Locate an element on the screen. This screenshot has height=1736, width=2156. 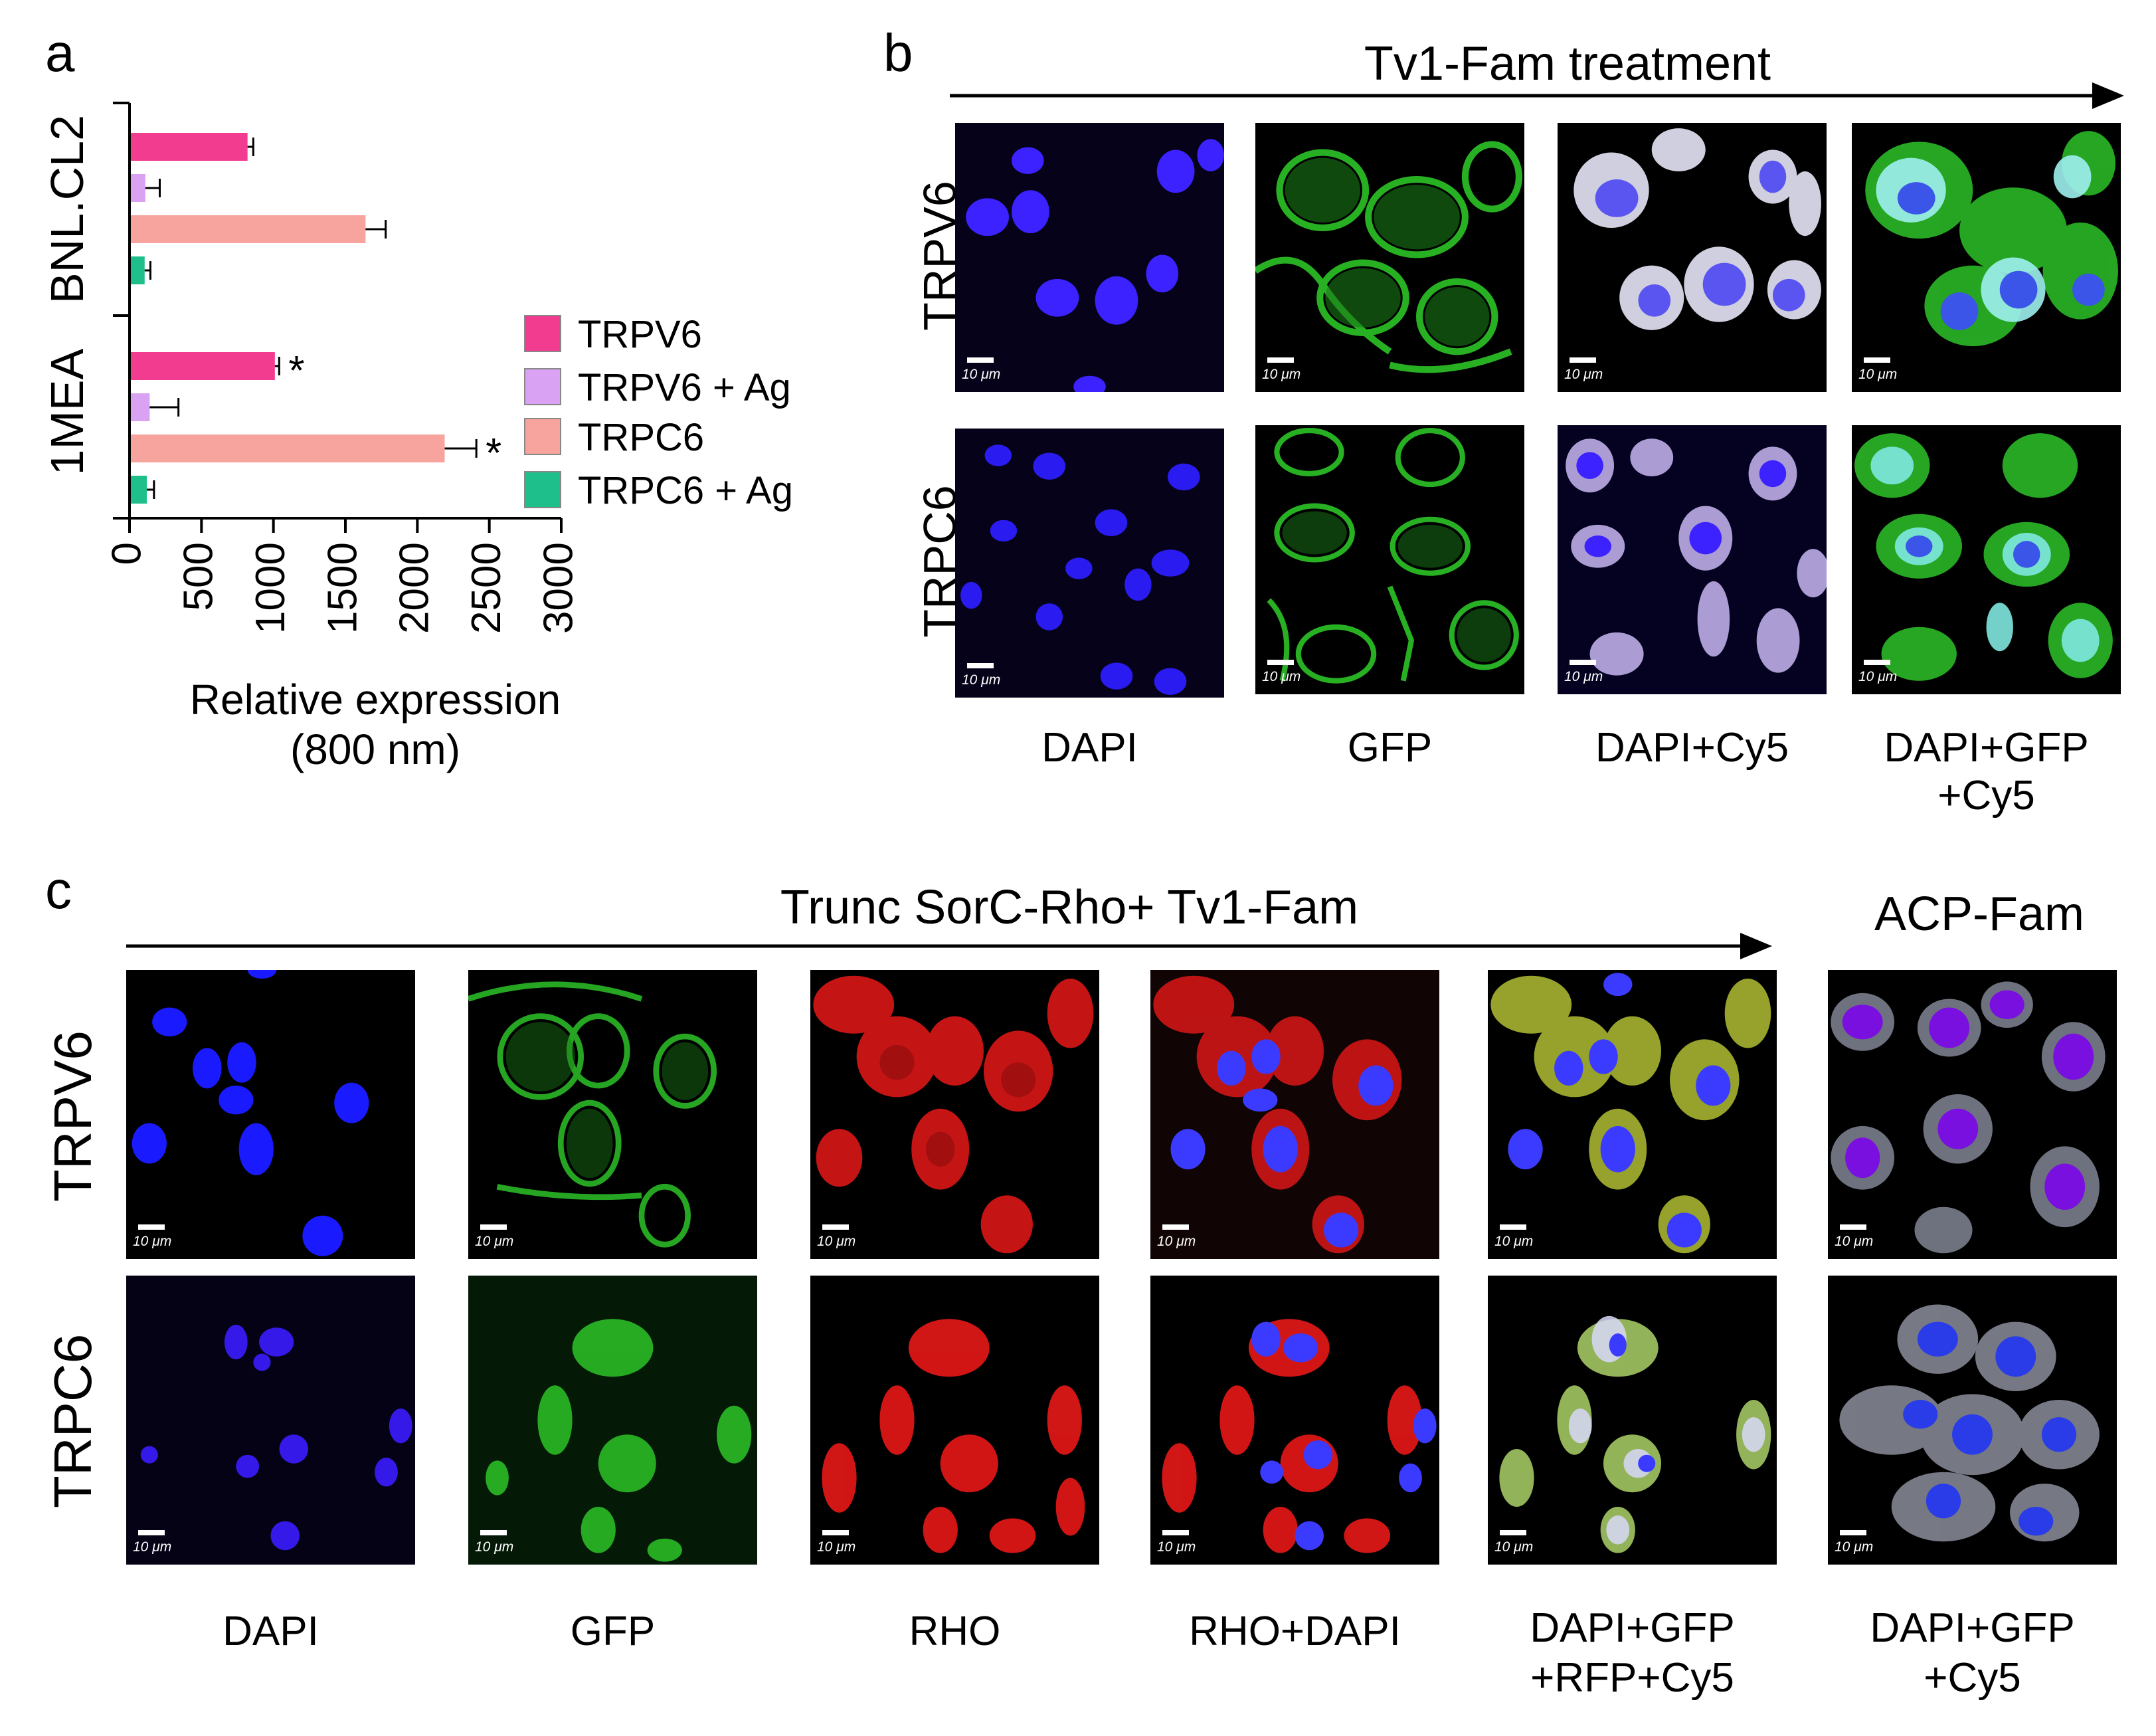
micrograph-c-trpc6-gfp: 10 μm is located at coordinates (612, 1420).